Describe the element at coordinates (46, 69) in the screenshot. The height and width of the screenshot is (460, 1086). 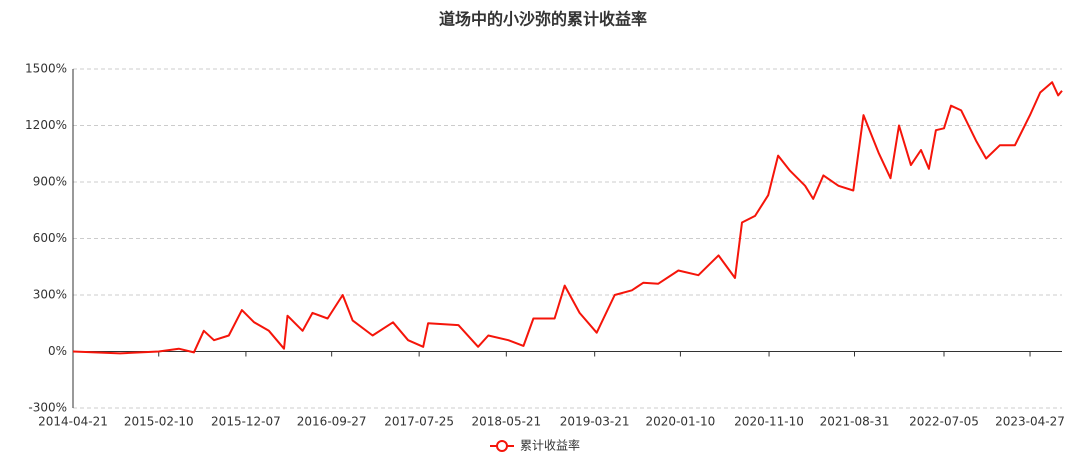
I see `y-tick-label: 1500%` at that location.